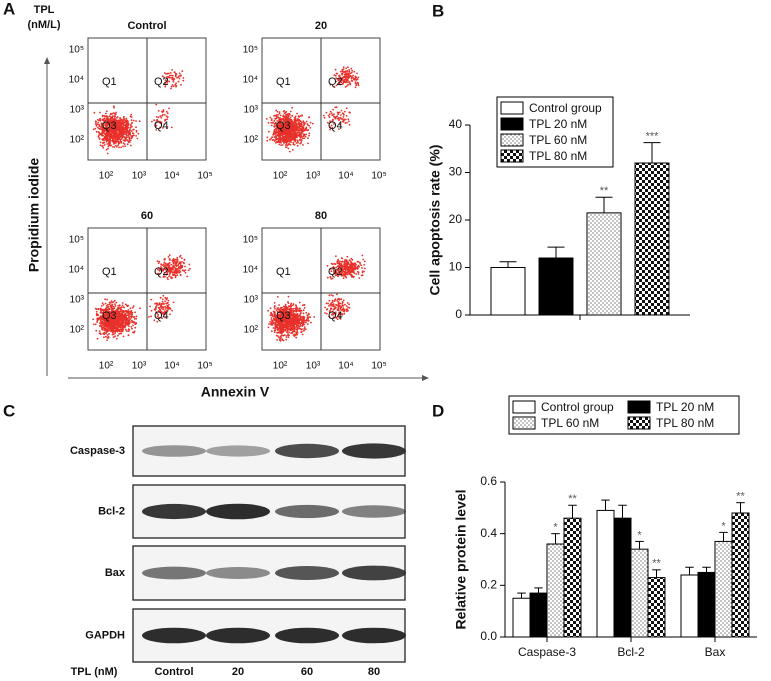 This screenshot has height=681, width=771. I want to click on y-tick-label: 30, so click(456, 172).